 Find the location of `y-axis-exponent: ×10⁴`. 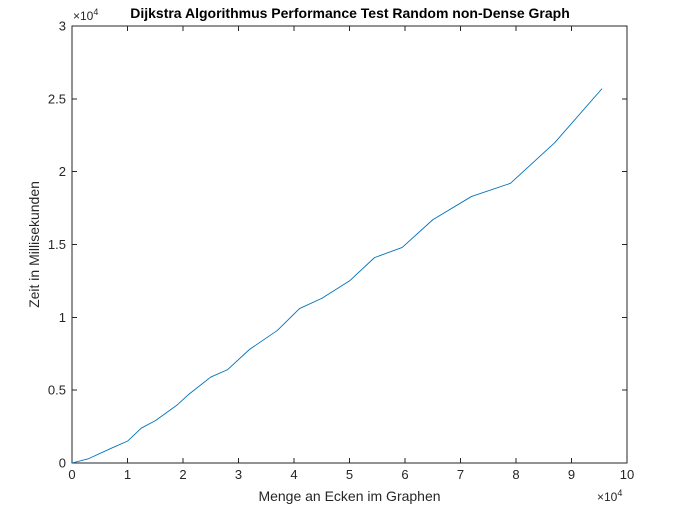

y-axis-exponent: ×10⁴ is located at coordinates (85, 15).